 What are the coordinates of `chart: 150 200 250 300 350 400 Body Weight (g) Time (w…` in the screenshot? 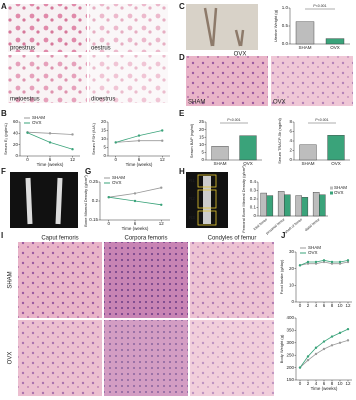 It's located at (315, 353).